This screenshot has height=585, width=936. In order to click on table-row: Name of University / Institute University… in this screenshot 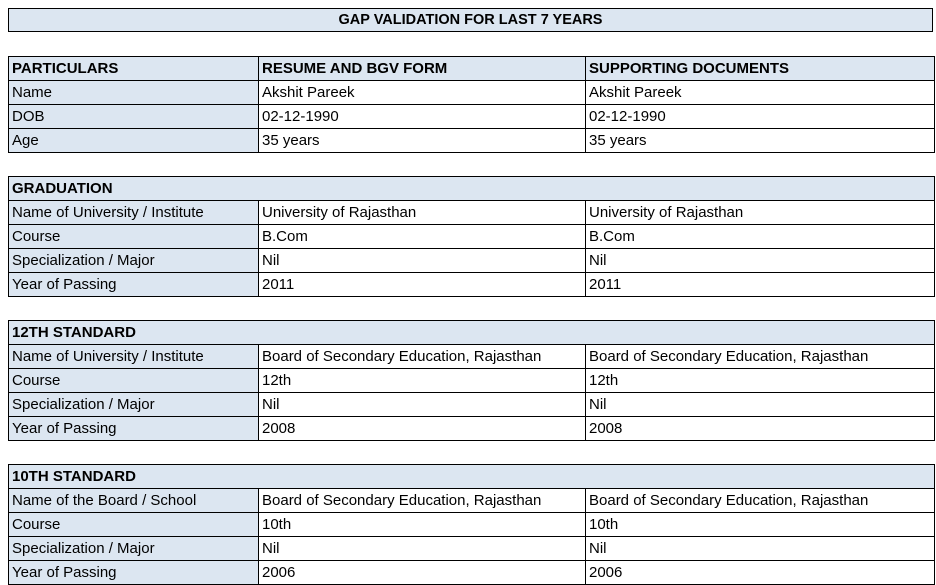, I will do `click(472, 212)`.